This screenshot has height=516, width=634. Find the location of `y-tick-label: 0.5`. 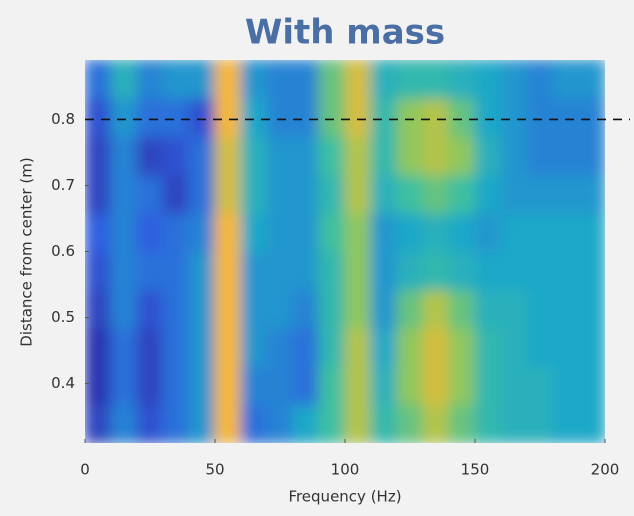

y-tick-label: 0.5 is located at coordinates (63, 317).